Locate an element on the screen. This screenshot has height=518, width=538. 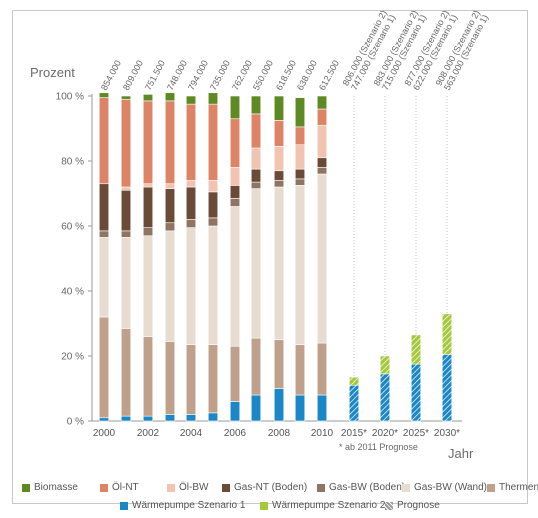
total-label-line: 638.000 is located at coordinates (307, 75).